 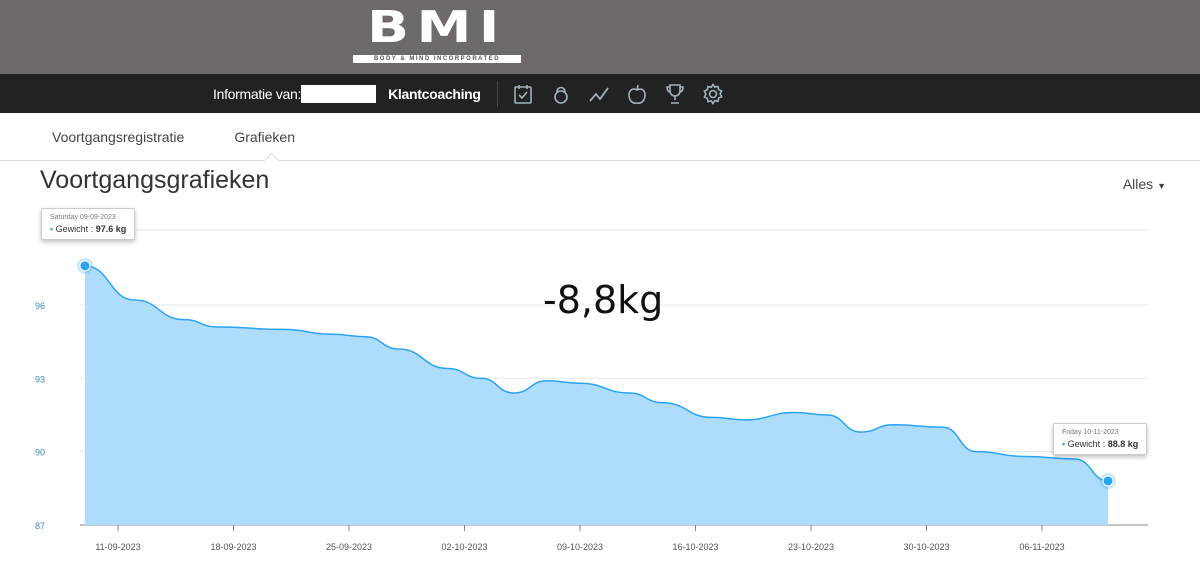 What do you see at coordinates (603, 300) in the screenshot?
I see `weight-loss-annotation: -8,8kg` at bounding box center [603, 300].